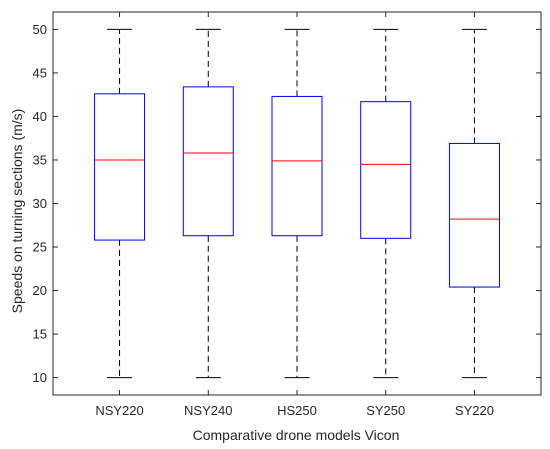 Image resolution: width=550 pixels, height=449 pixels. Describe the element at coordinates (40, 116) in the screenshot. I see `y-tick-label: 40` at that location.